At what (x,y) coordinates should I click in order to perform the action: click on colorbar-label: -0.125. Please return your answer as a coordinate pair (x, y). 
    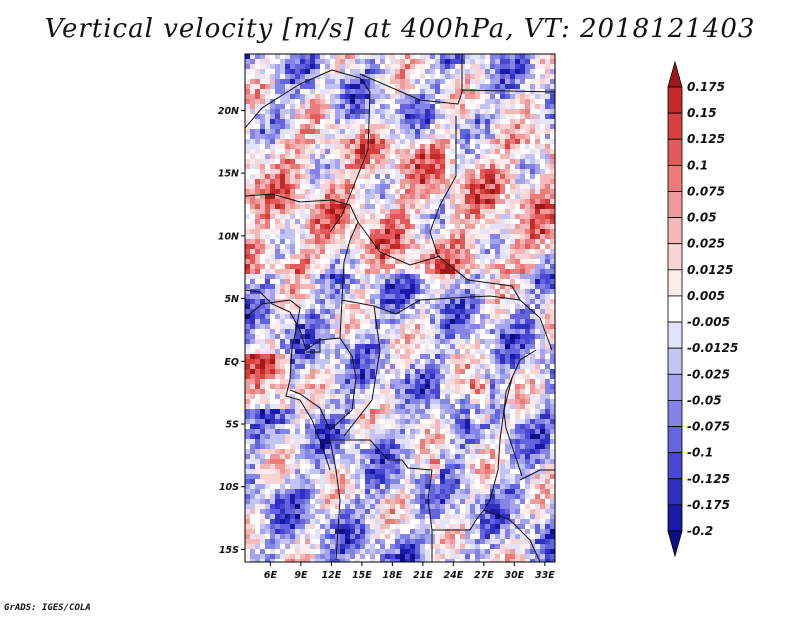
    Looking at the image, I should click on (708, 479).